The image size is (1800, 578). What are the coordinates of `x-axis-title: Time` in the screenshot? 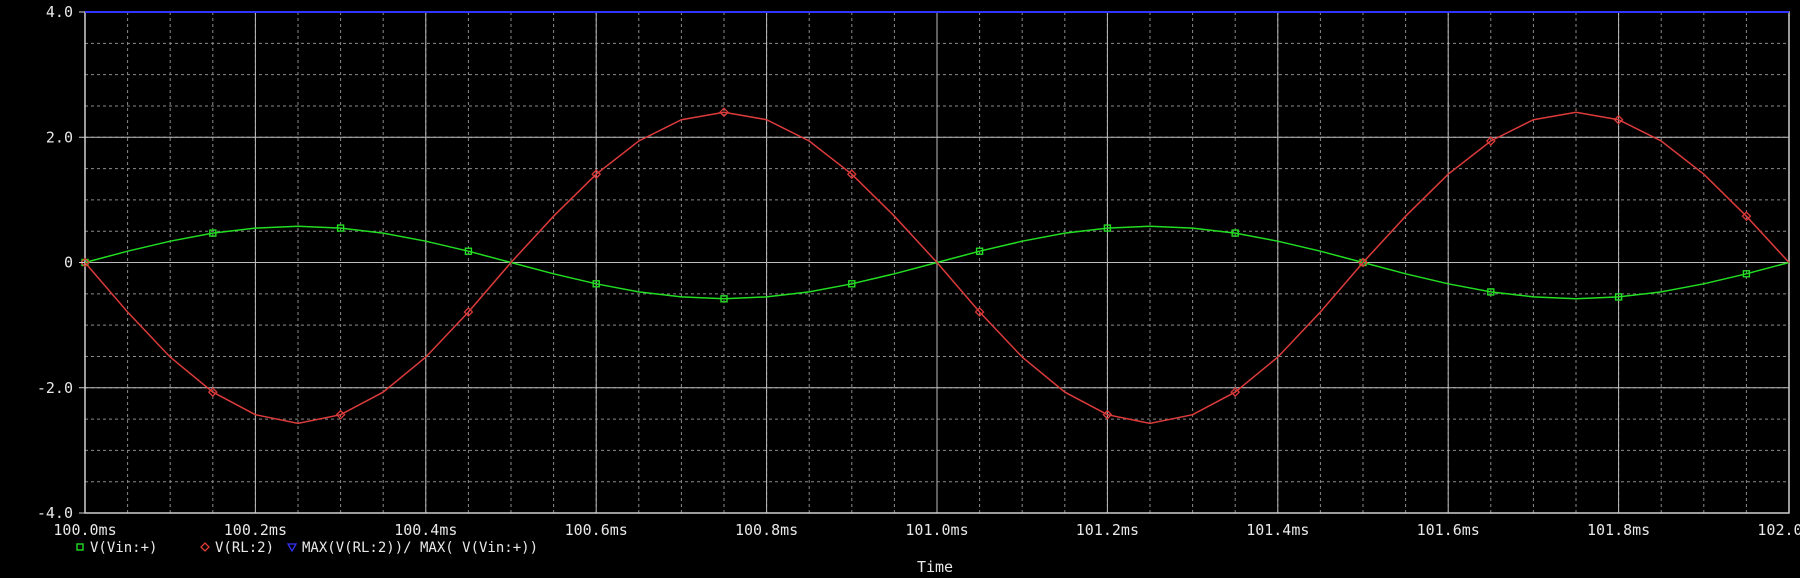 It's located at (935, 567).